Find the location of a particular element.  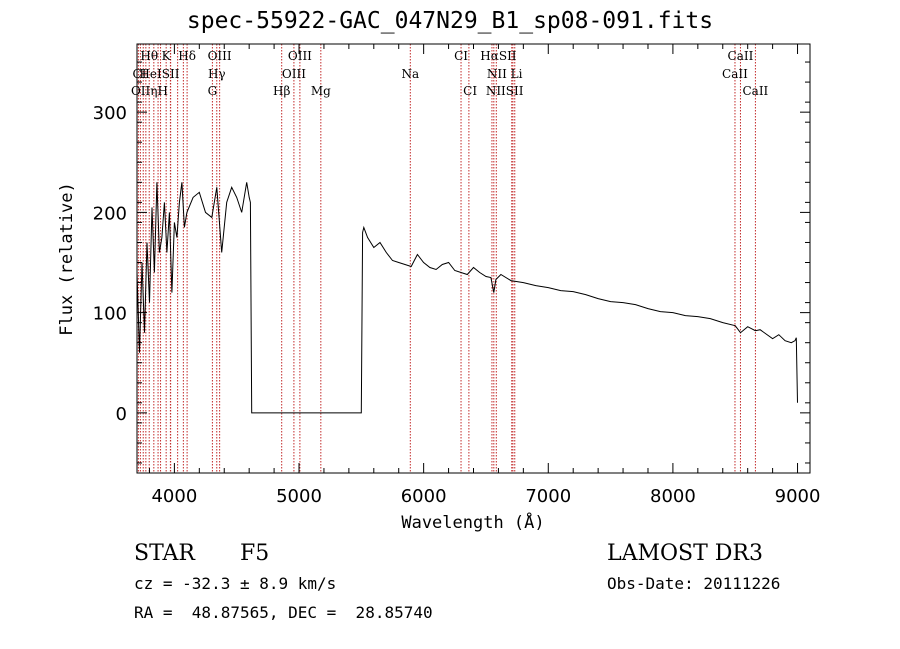

x-tick-label: 9000 is located at coordinates (798, 496).